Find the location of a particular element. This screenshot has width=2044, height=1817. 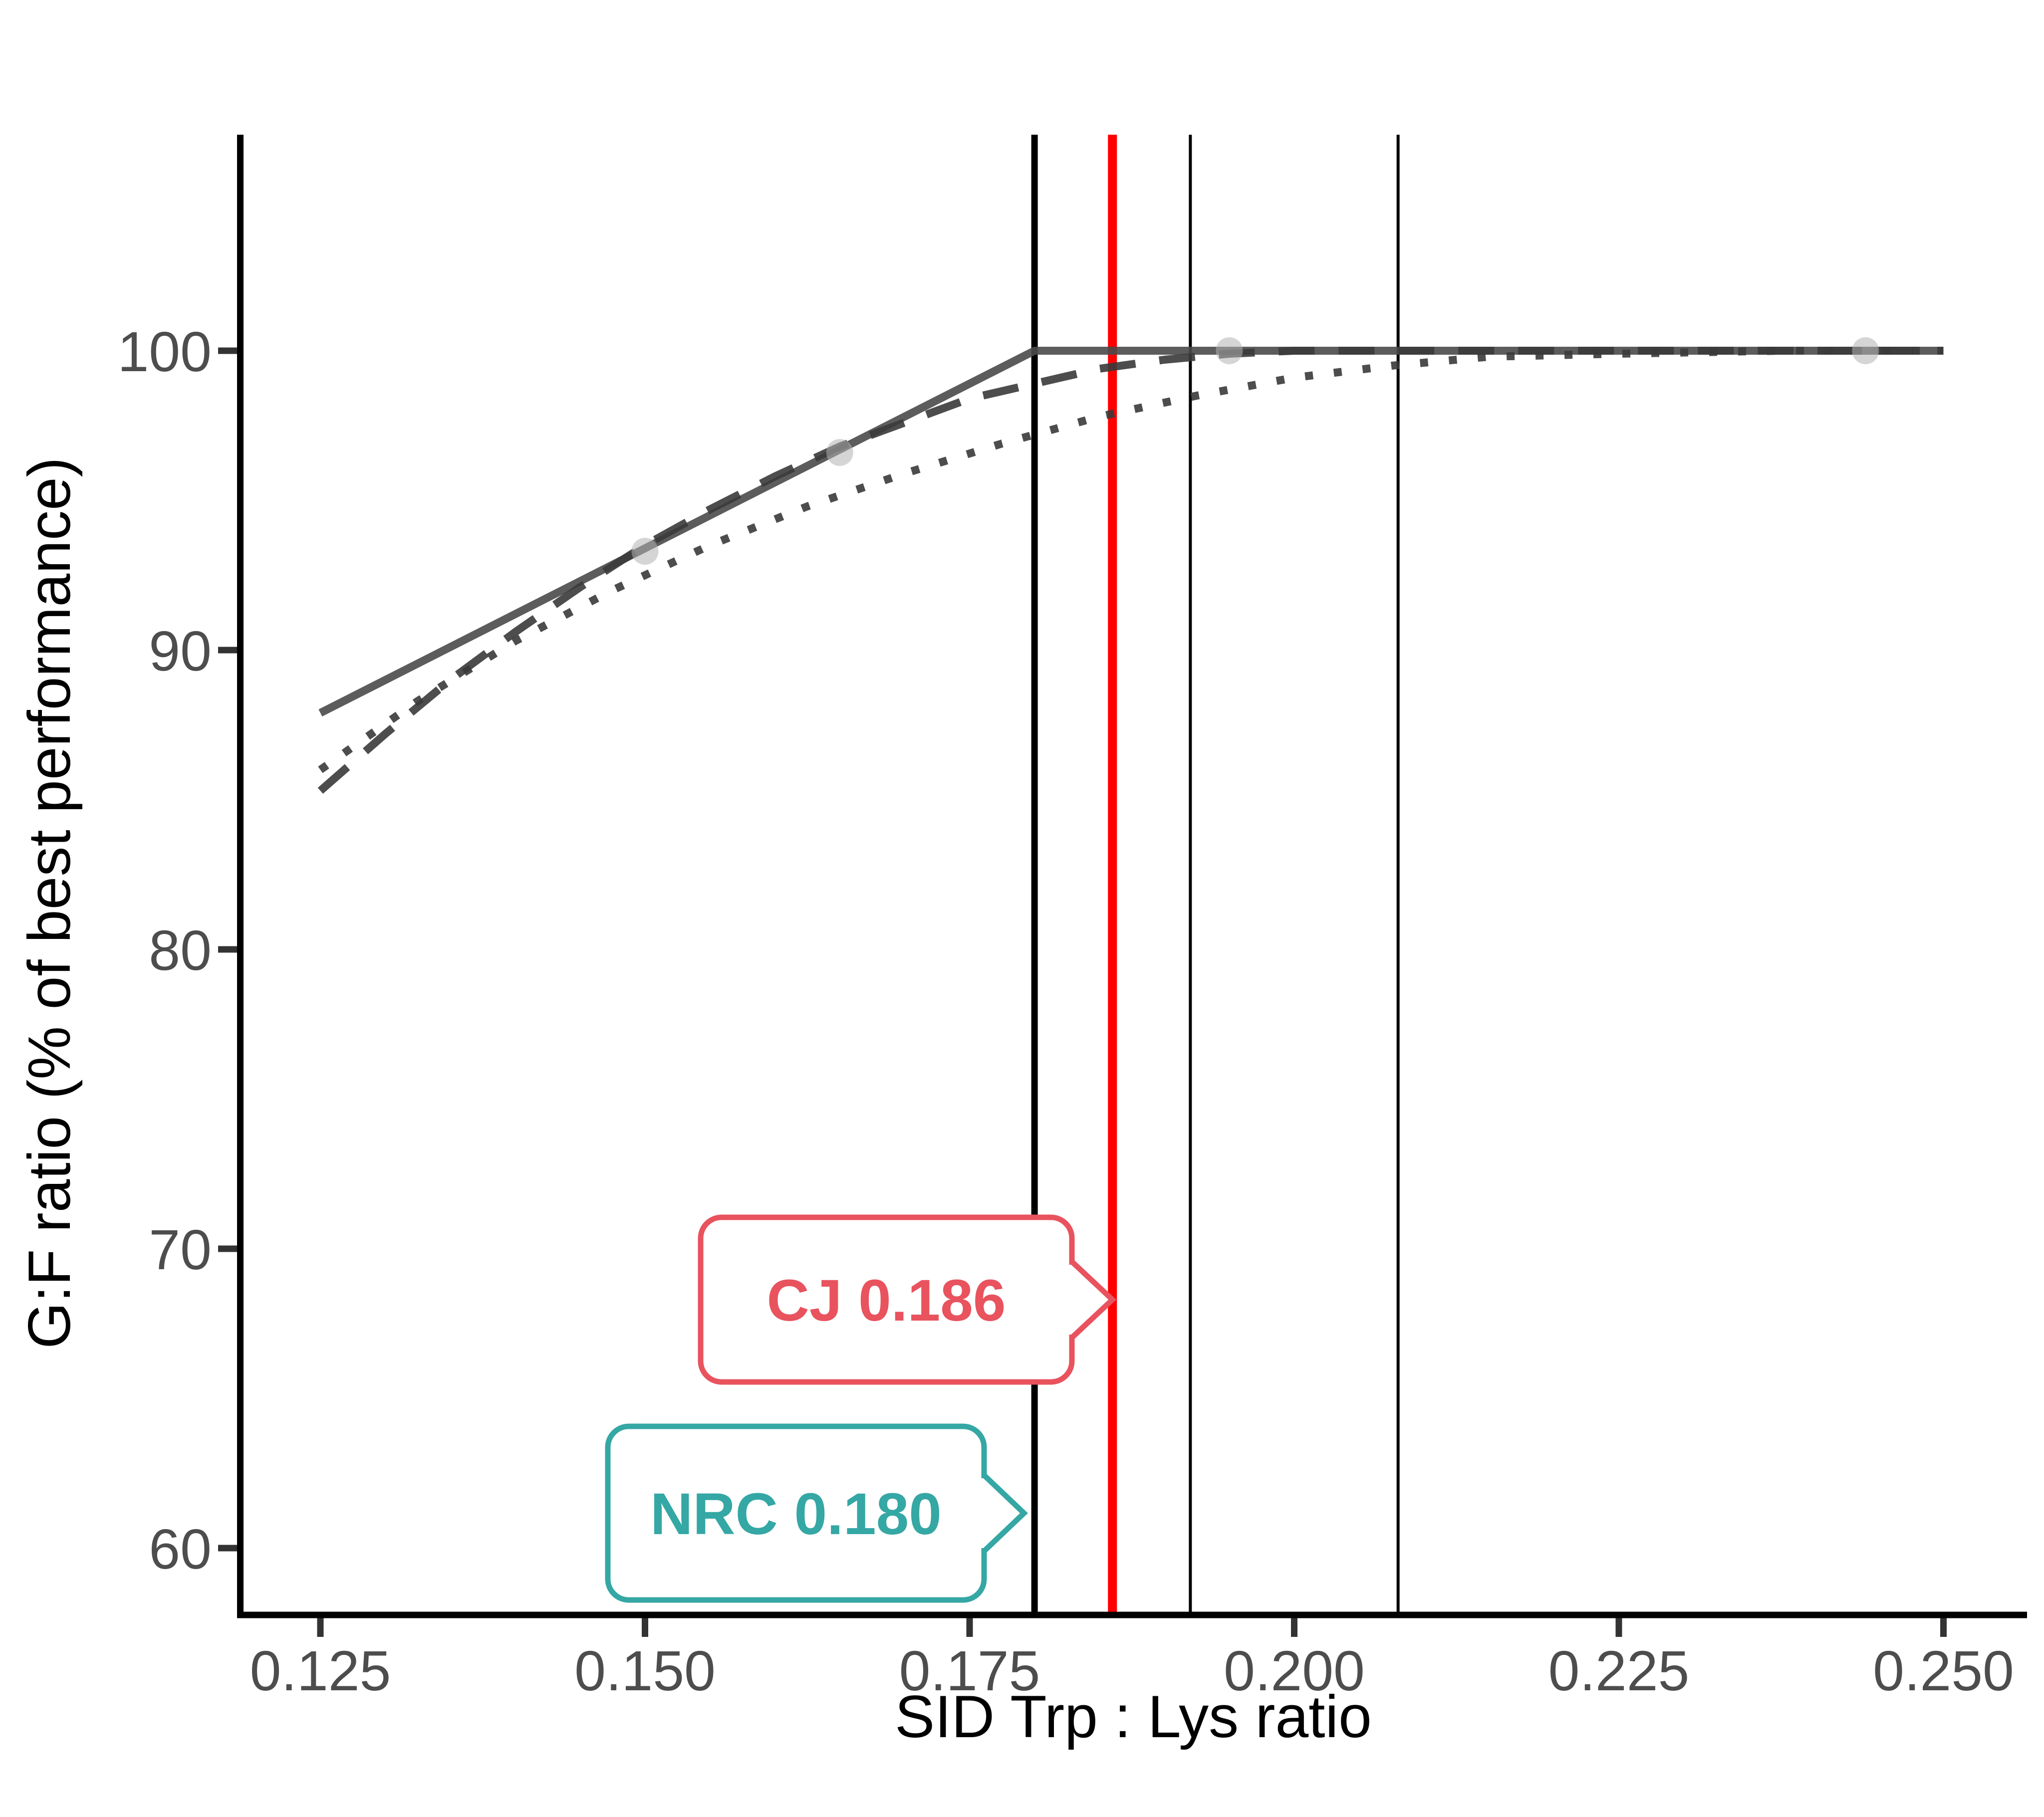

y-tick-label: 90 is located at coordinates (180, 651).